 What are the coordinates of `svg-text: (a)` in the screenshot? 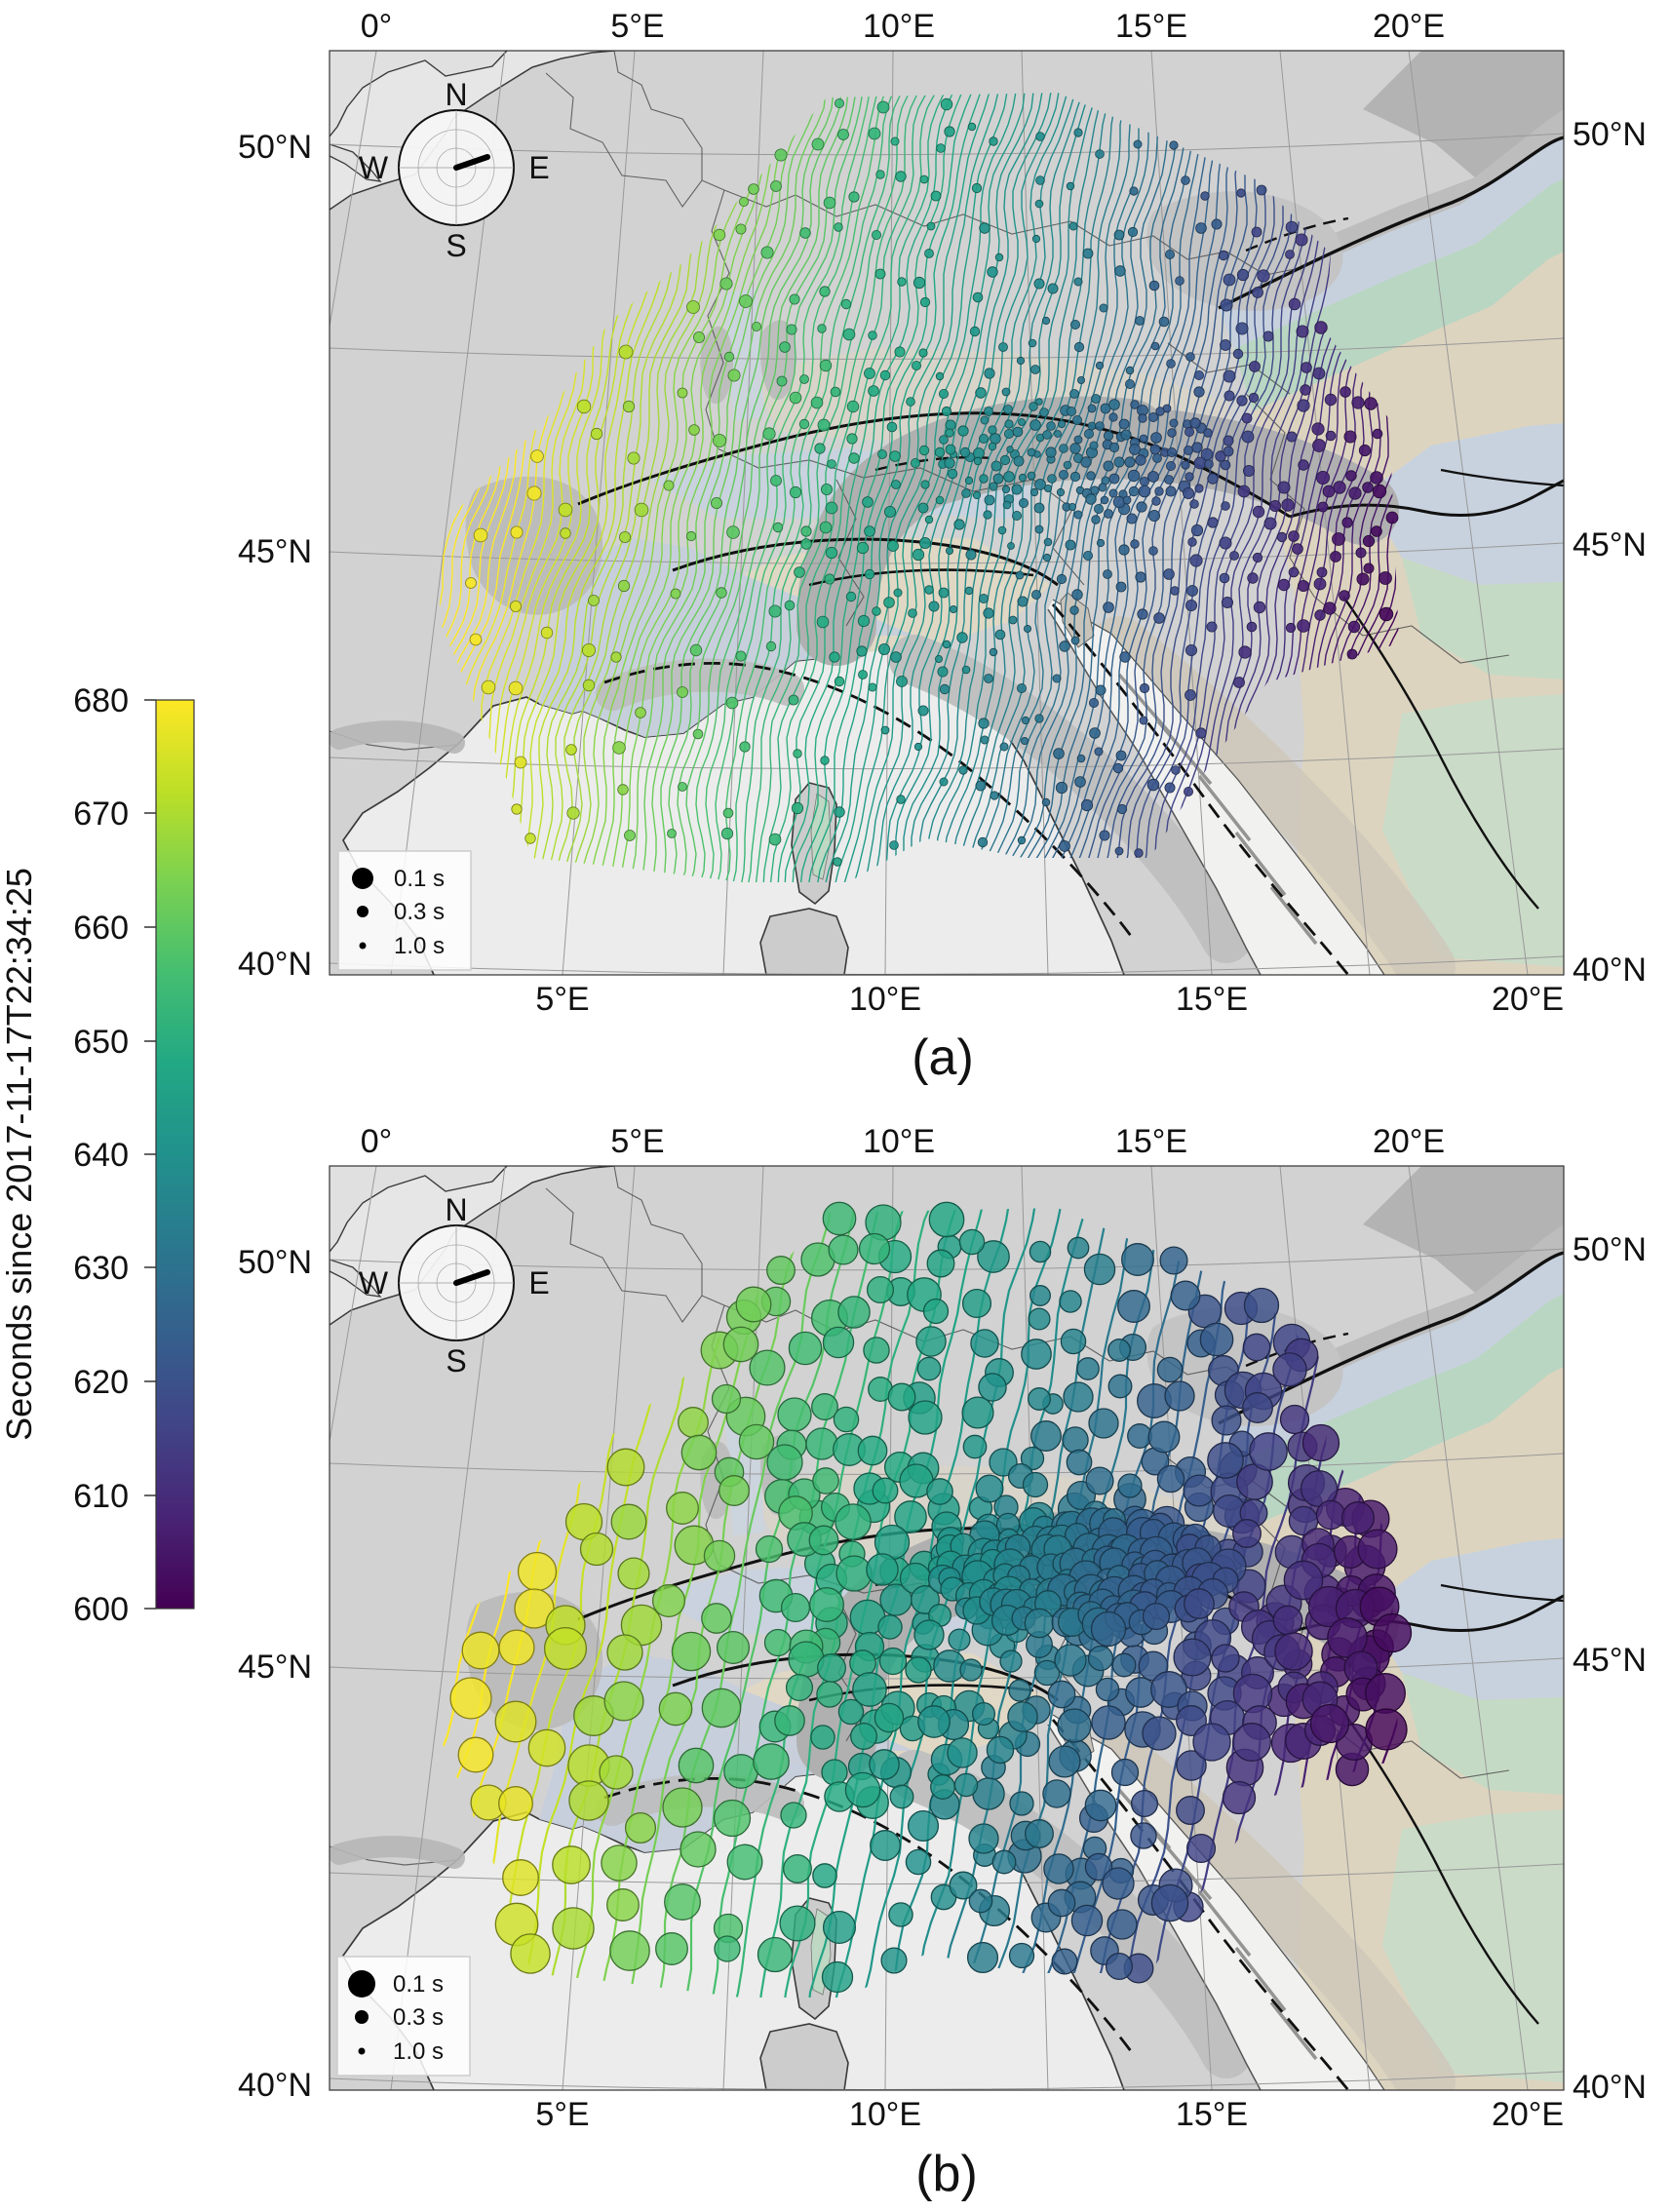 It's located at (943, 1057).